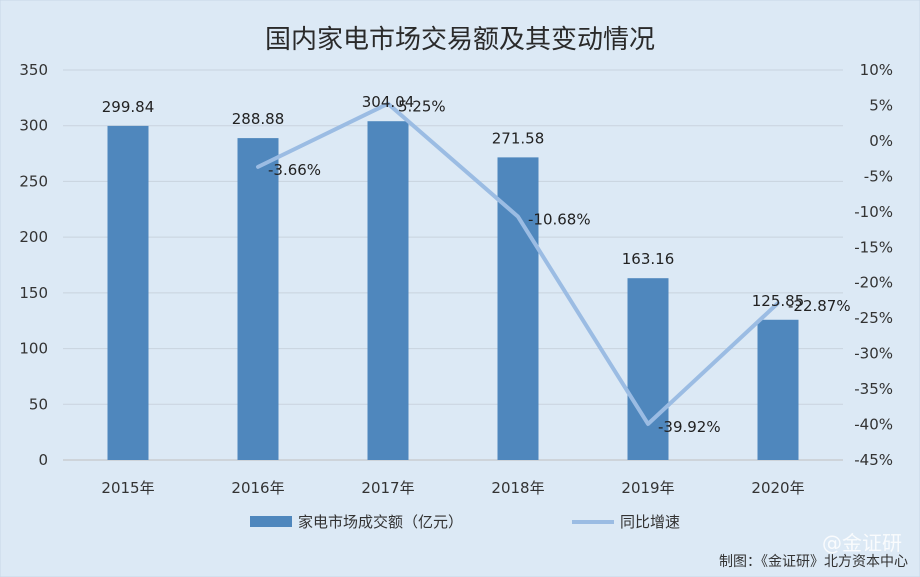  What do you see at coordinates (862, 543) in the screenshot?
I see `watermark-text: @金证研` at bounding box center [862, 543].